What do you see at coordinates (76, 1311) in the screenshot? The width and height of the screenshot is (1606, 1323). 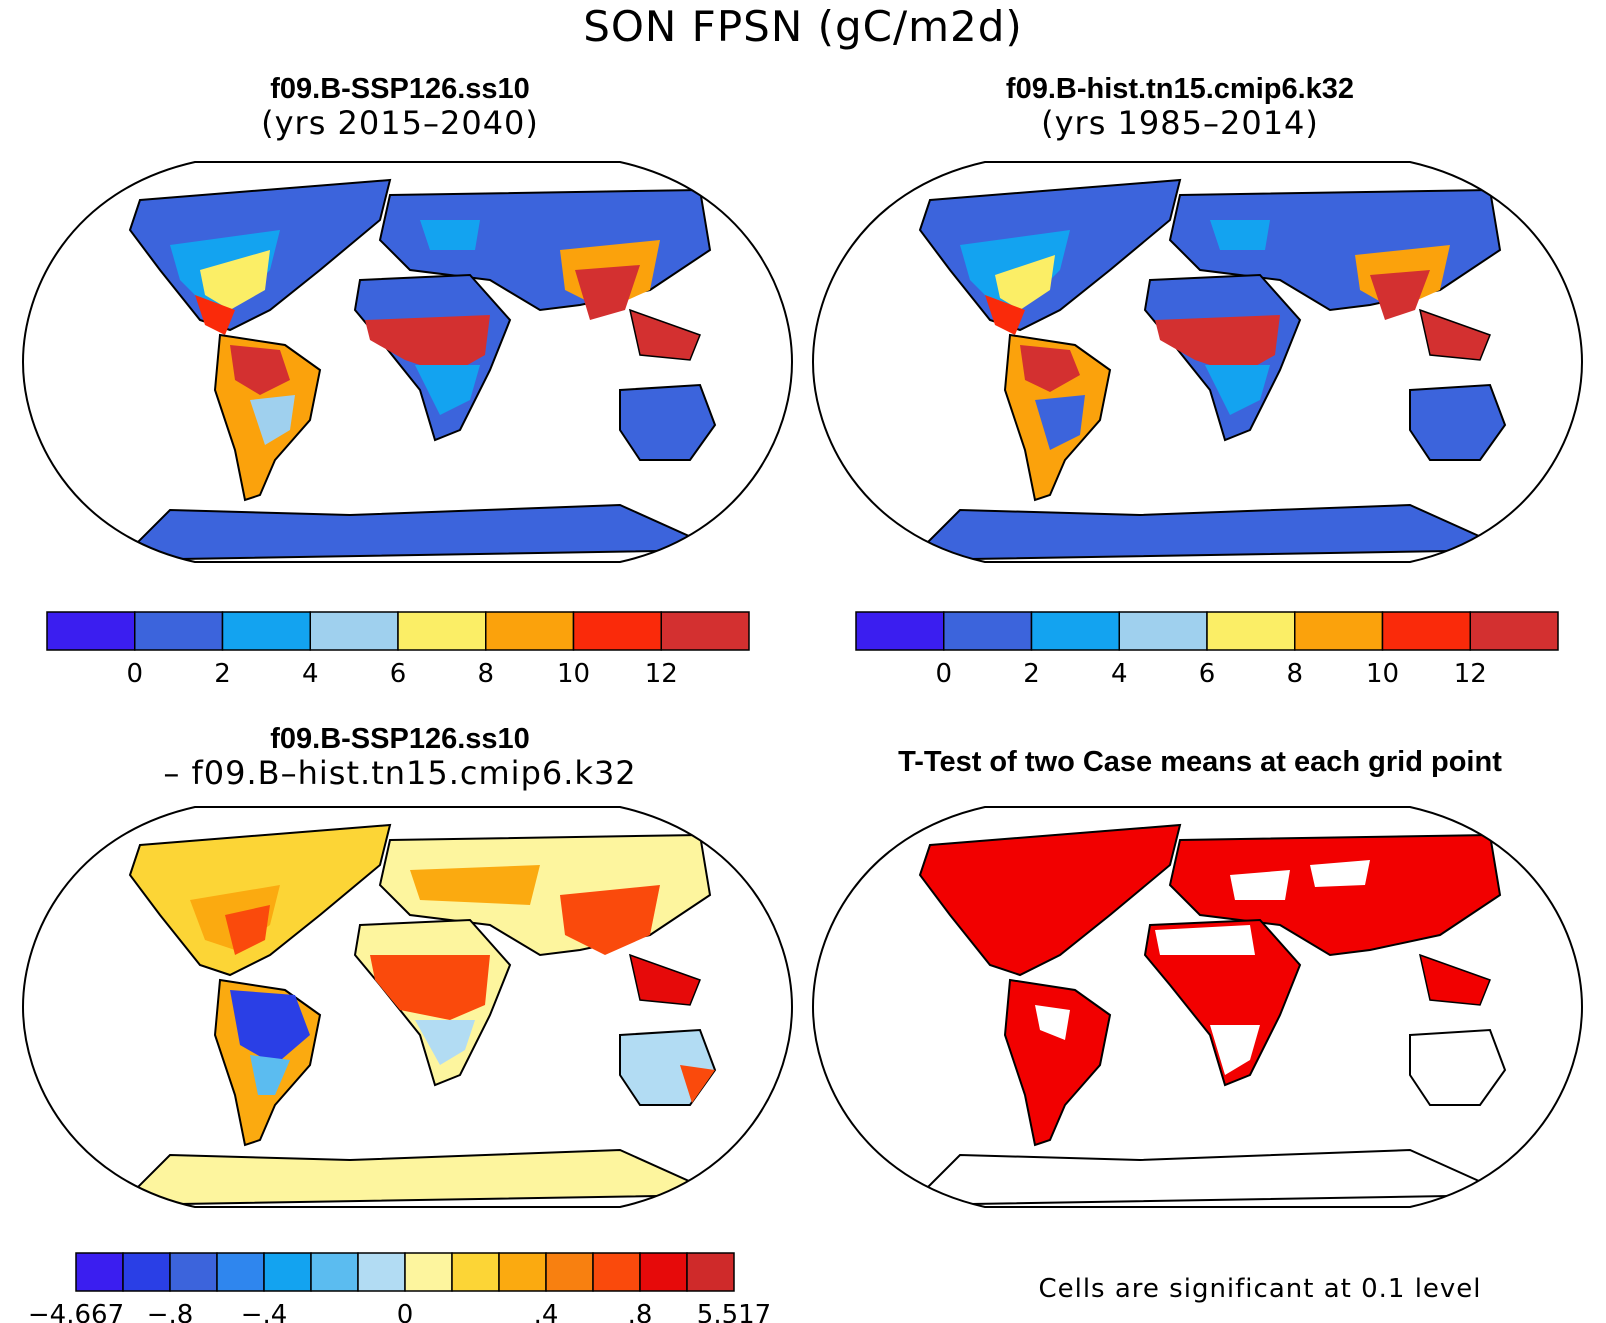 I see `colorbar-tick-label: −4.667` at bounding box center [76, 1311].